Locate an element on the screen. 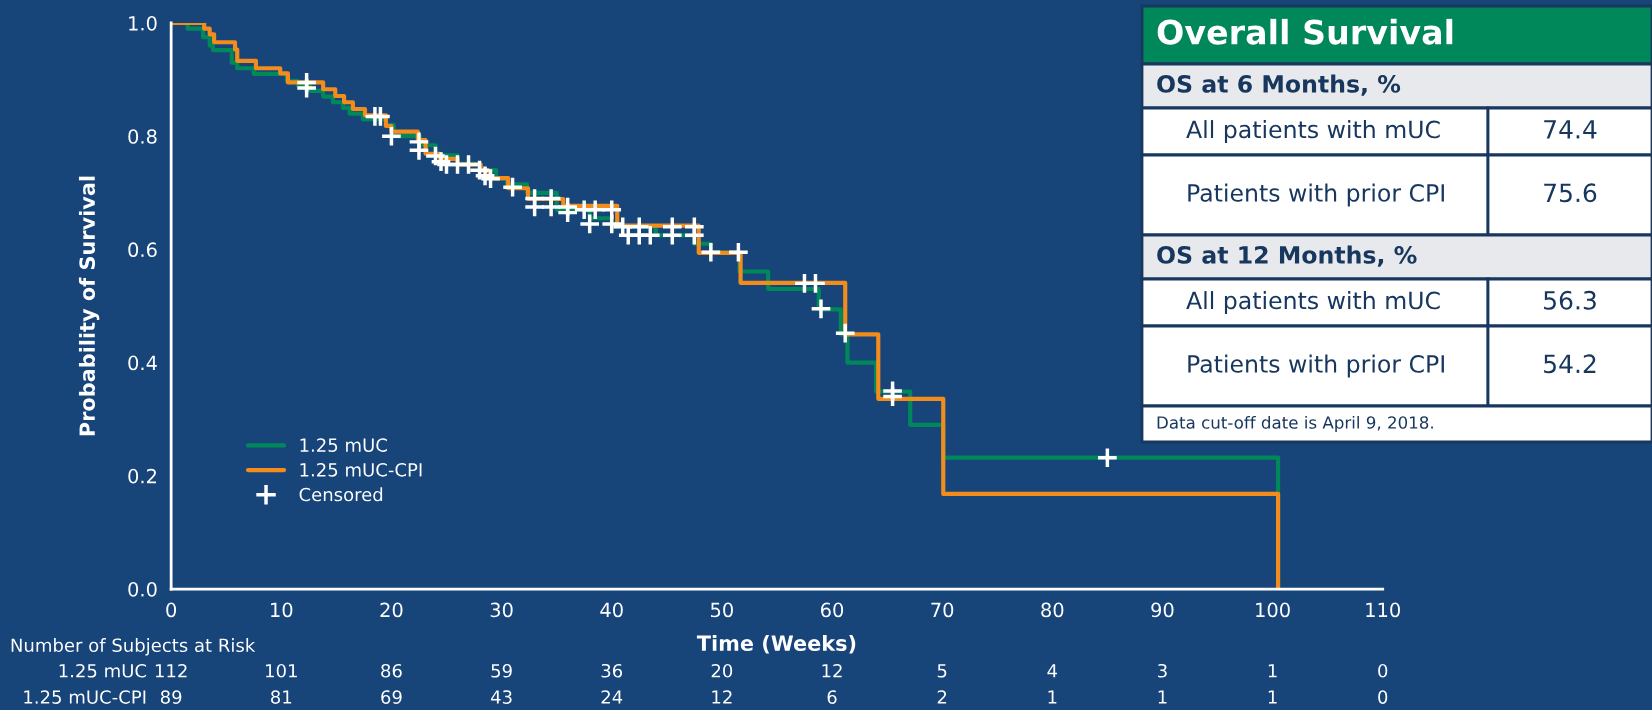 The height and width of the screenshot is (710, 1652). x-tick-label: 40 is located at coordinates (611, 610).